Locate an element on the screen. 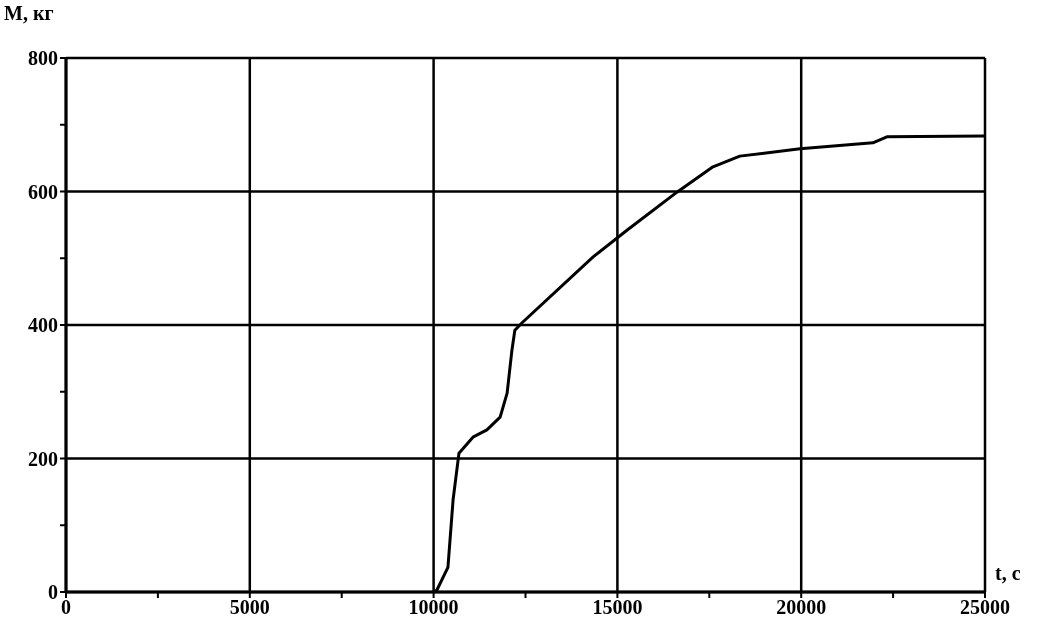  y-tick-label: 400 is located at coordinates (43, 325).